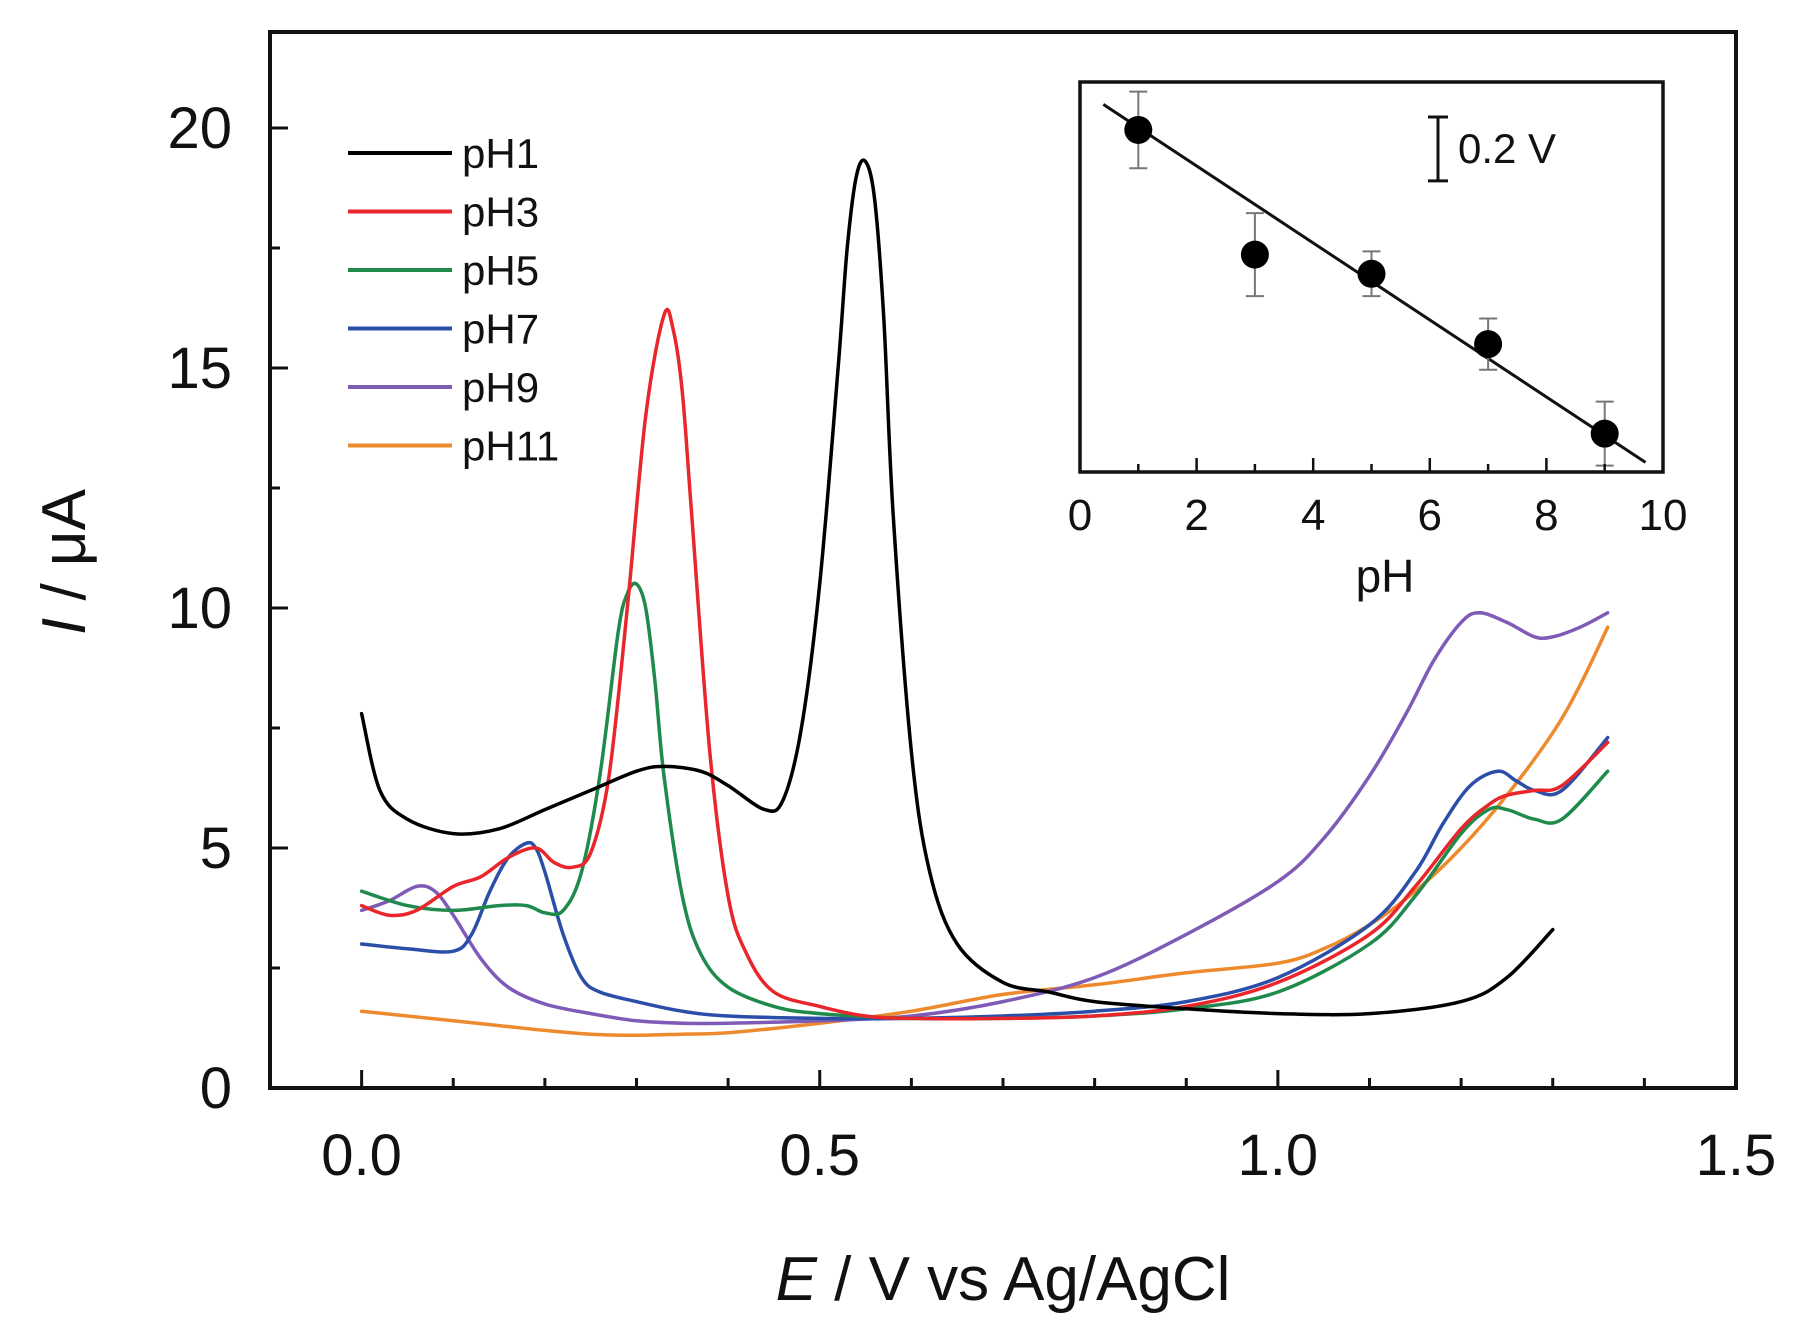 This screenshot has height=1343, width=1797. Describe the element at coordinates (819, 1155) in the screenshot. I see `x-tick-label: 0.5` at that location.